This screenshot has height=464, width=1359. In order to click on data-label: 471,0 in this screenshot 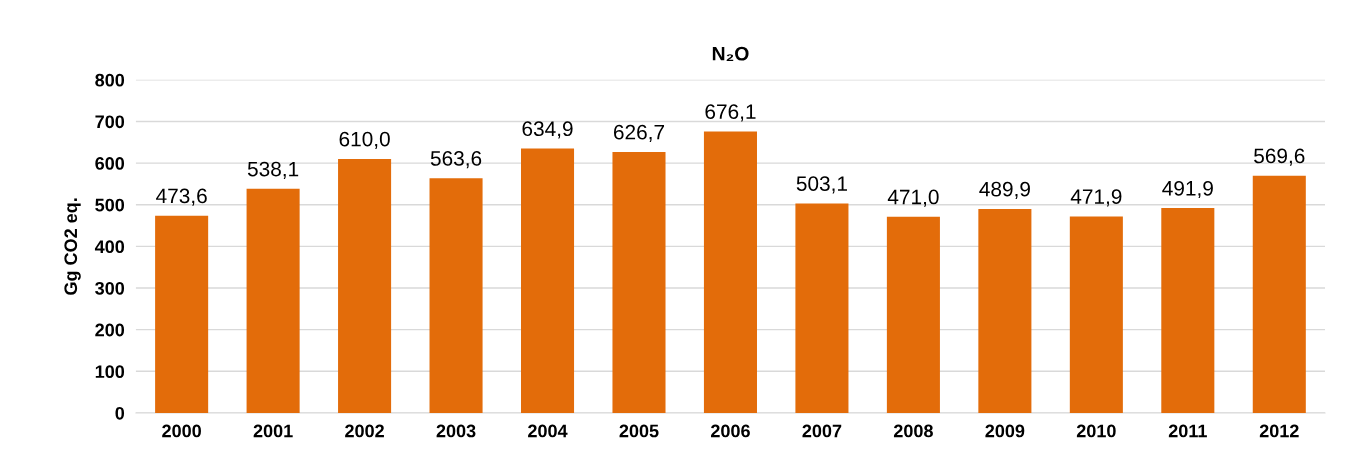, I will do `click(913, 198)`.